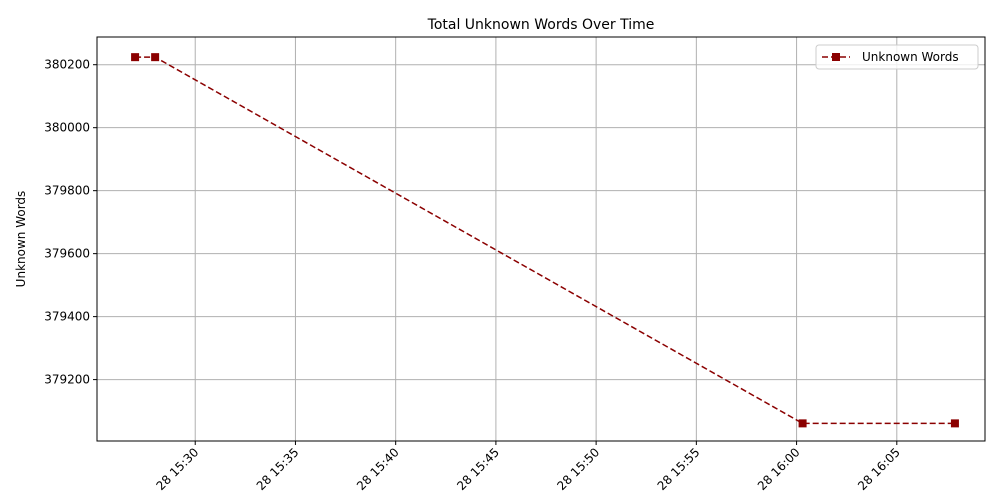 This screenshot has width=1000, height=500. What do you see at coordinates (67, 254) in the screenshot?
I see `y-tick-label: 379600` at bounding box center [67, 254].